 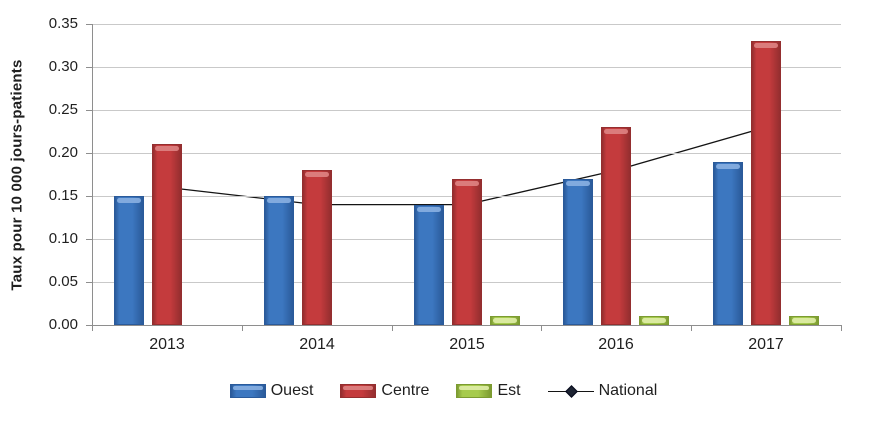 What do you see at coordinates (63, 324) in the screenshot?
I see `y-tick-label: 0.00` at bounding box center [63, 324].